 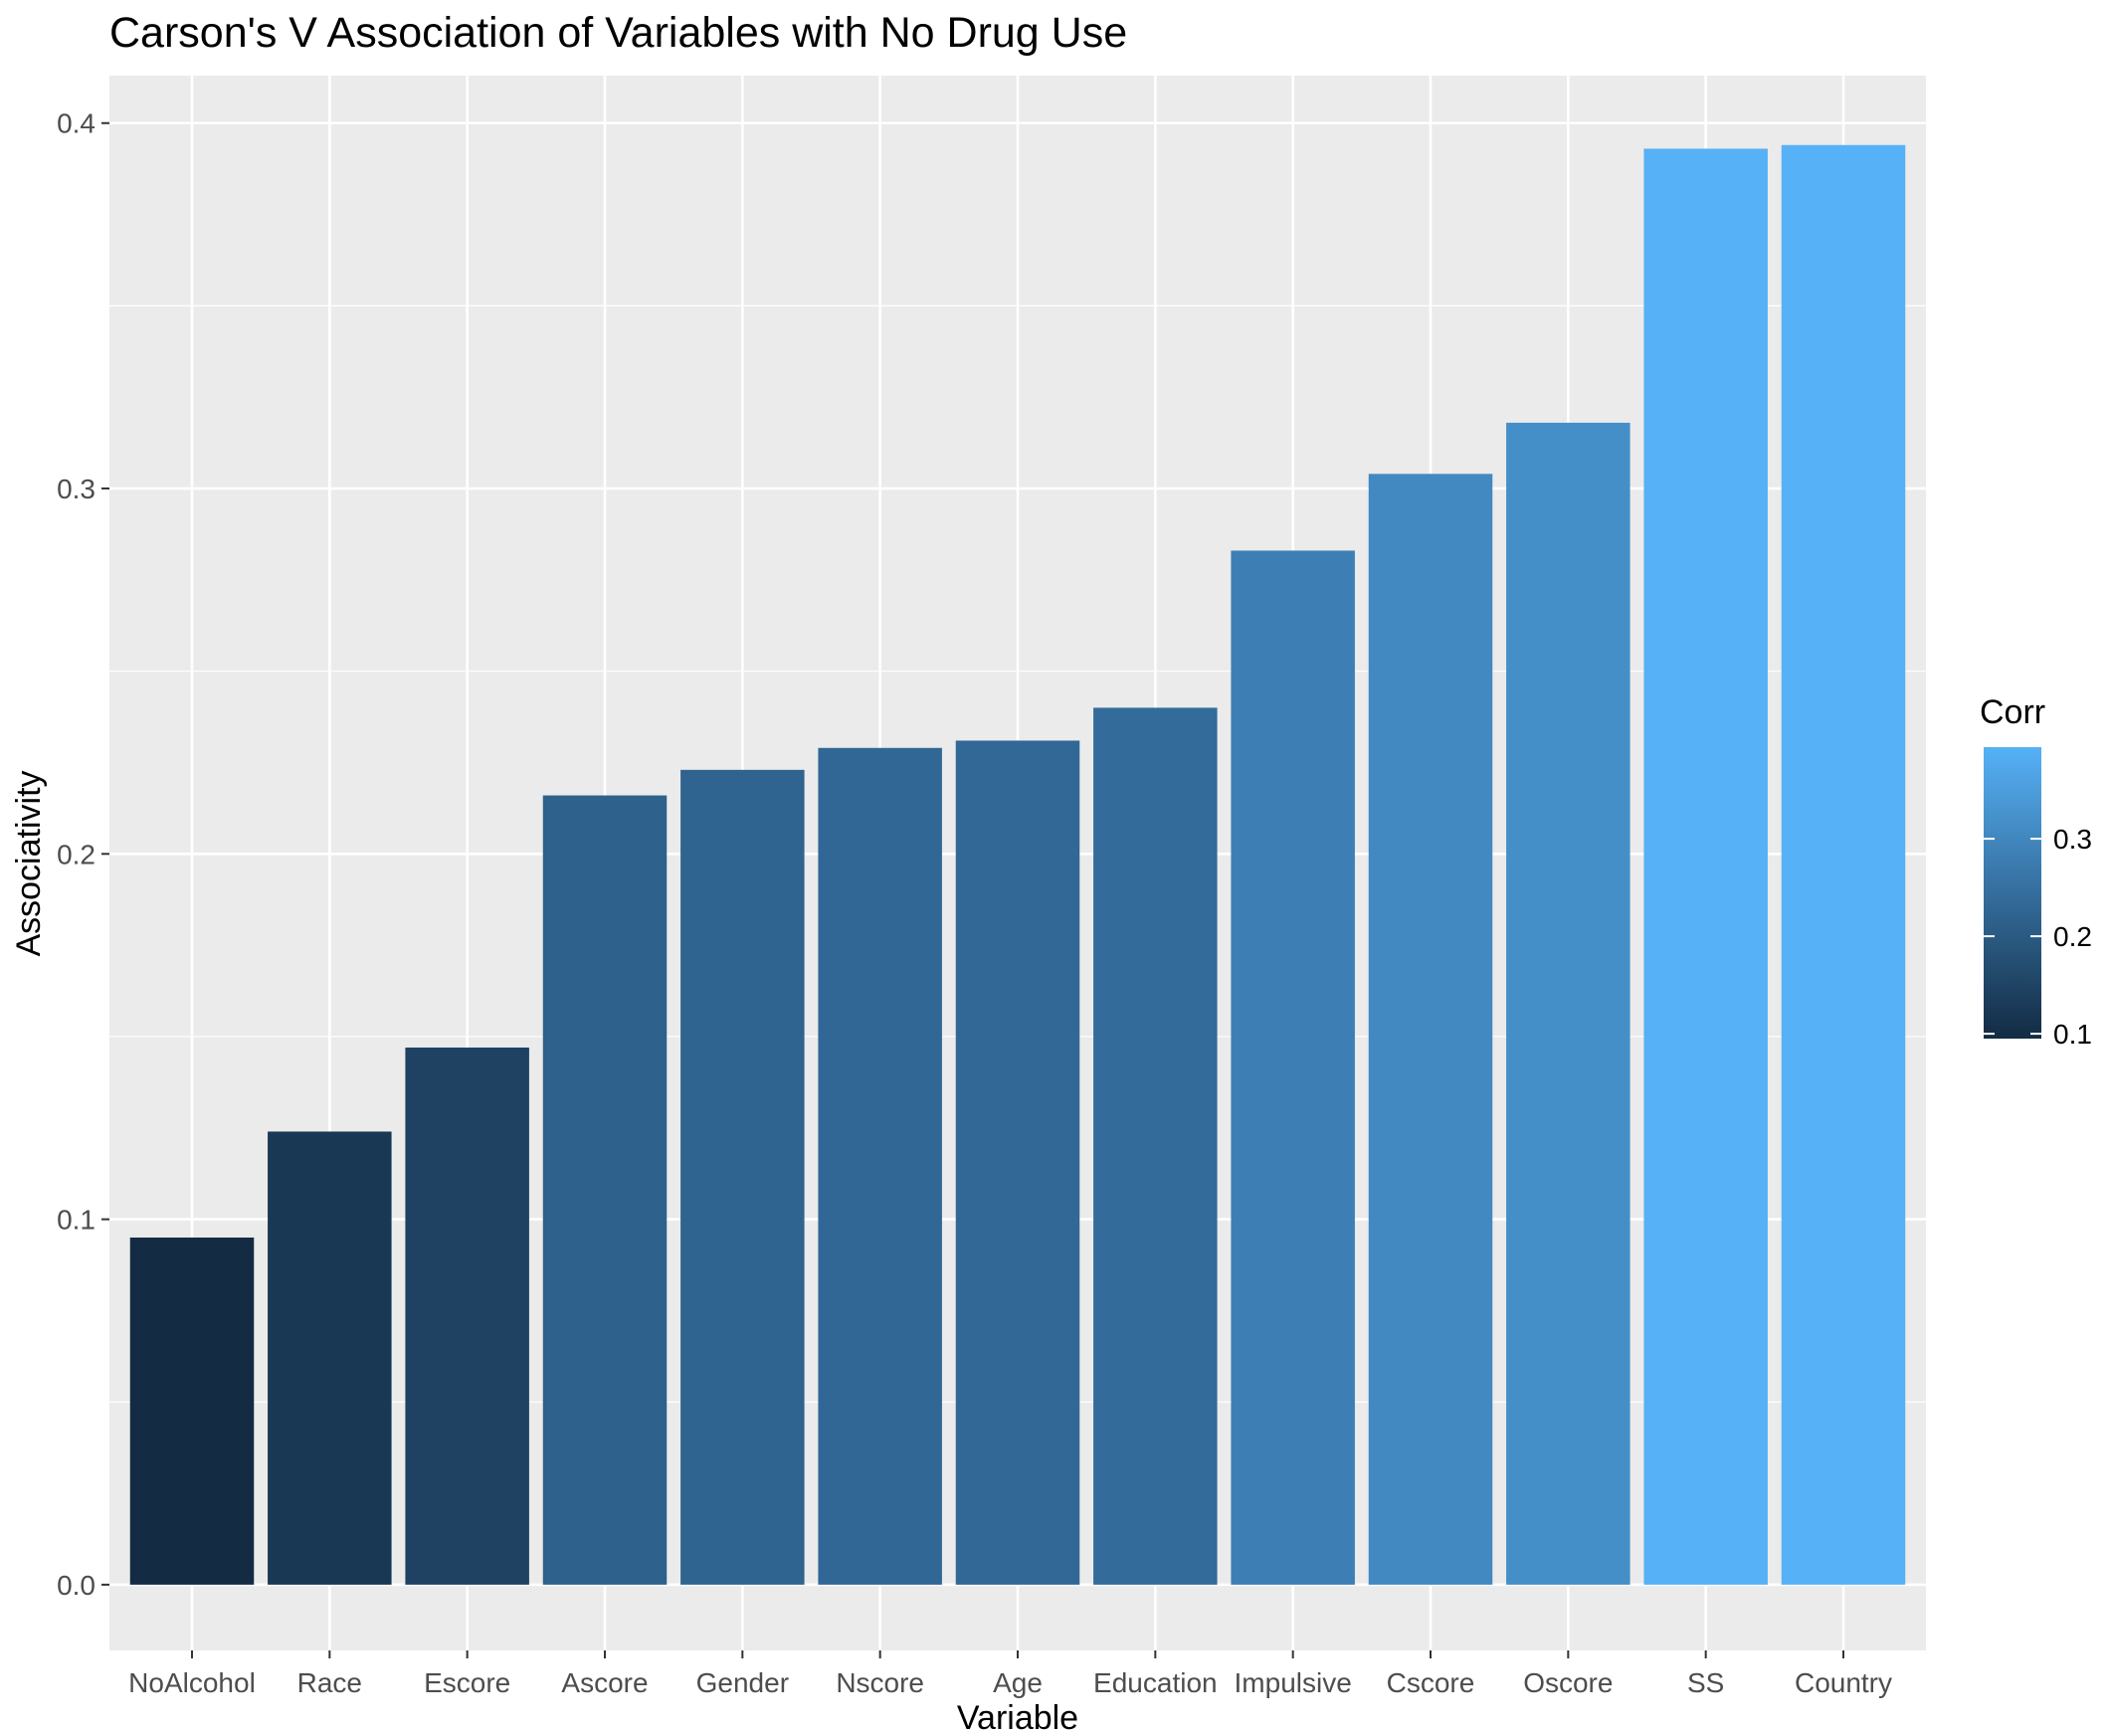 I want to click on y-tick-label: 0.3, so click(x=77, y=489).